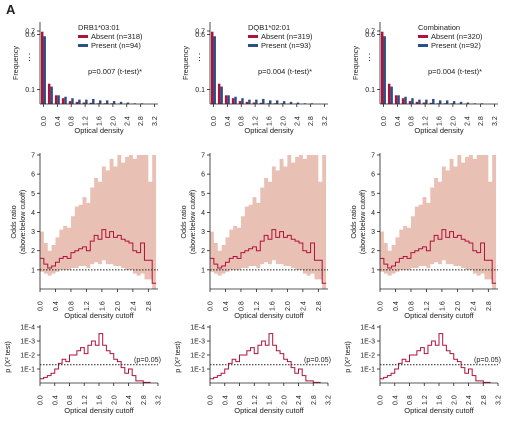  What do you see at coordinates (117, 36) in the screenshot?
I see `legend-label: Absent (n=318)` at bounding box center [117, 36].